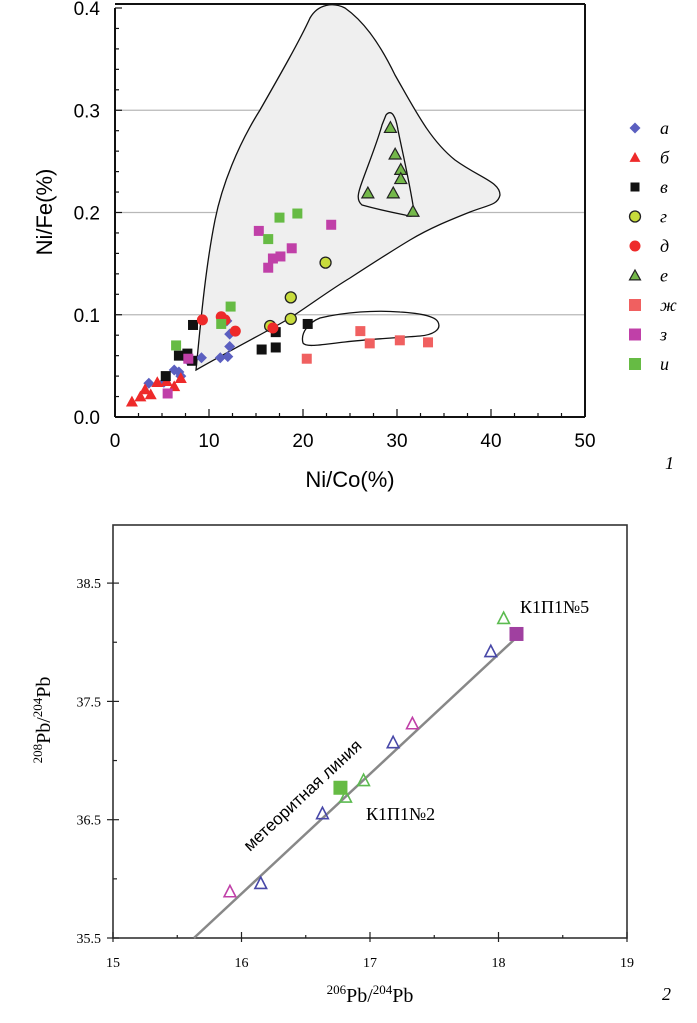 The width and height of the screenshot is (697, 1023). I want to click on x-tick-label: 0, so click(115, 441).